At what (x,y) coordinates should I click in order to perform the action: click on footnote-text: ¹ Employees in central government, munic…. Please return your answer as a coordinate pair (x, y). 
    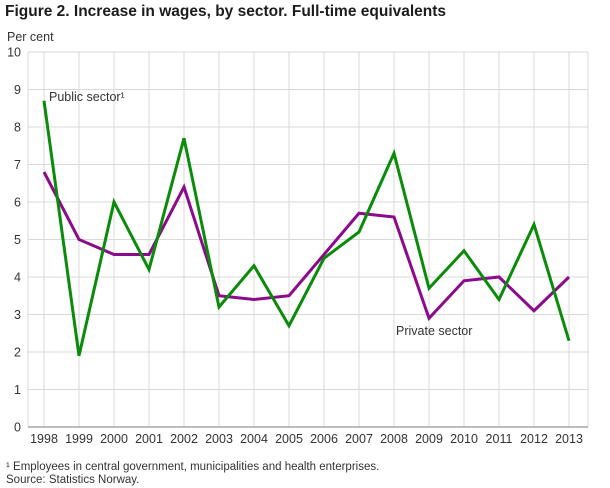
    Looking at the image, I should click on (193, 467).